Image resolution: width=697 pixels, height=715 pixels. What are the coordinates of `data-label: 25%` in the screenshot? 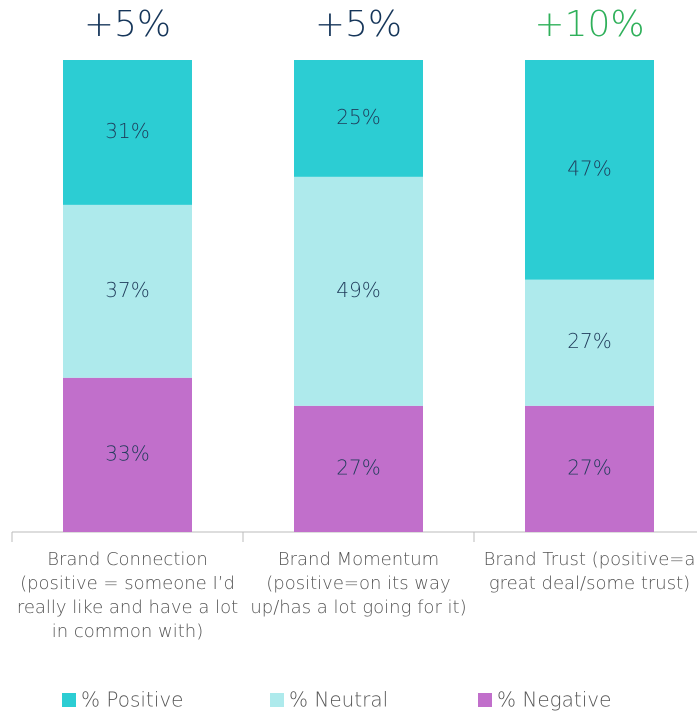 It's located at (358, 117).